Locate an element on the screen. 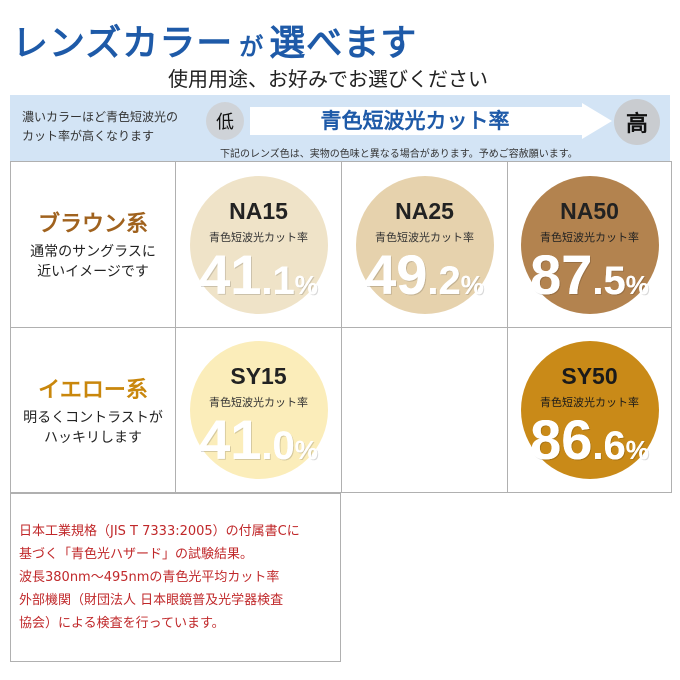  lens-cell-na50: NA50 青色短波光カット率 87.5% is located at coordinates (589, 244).